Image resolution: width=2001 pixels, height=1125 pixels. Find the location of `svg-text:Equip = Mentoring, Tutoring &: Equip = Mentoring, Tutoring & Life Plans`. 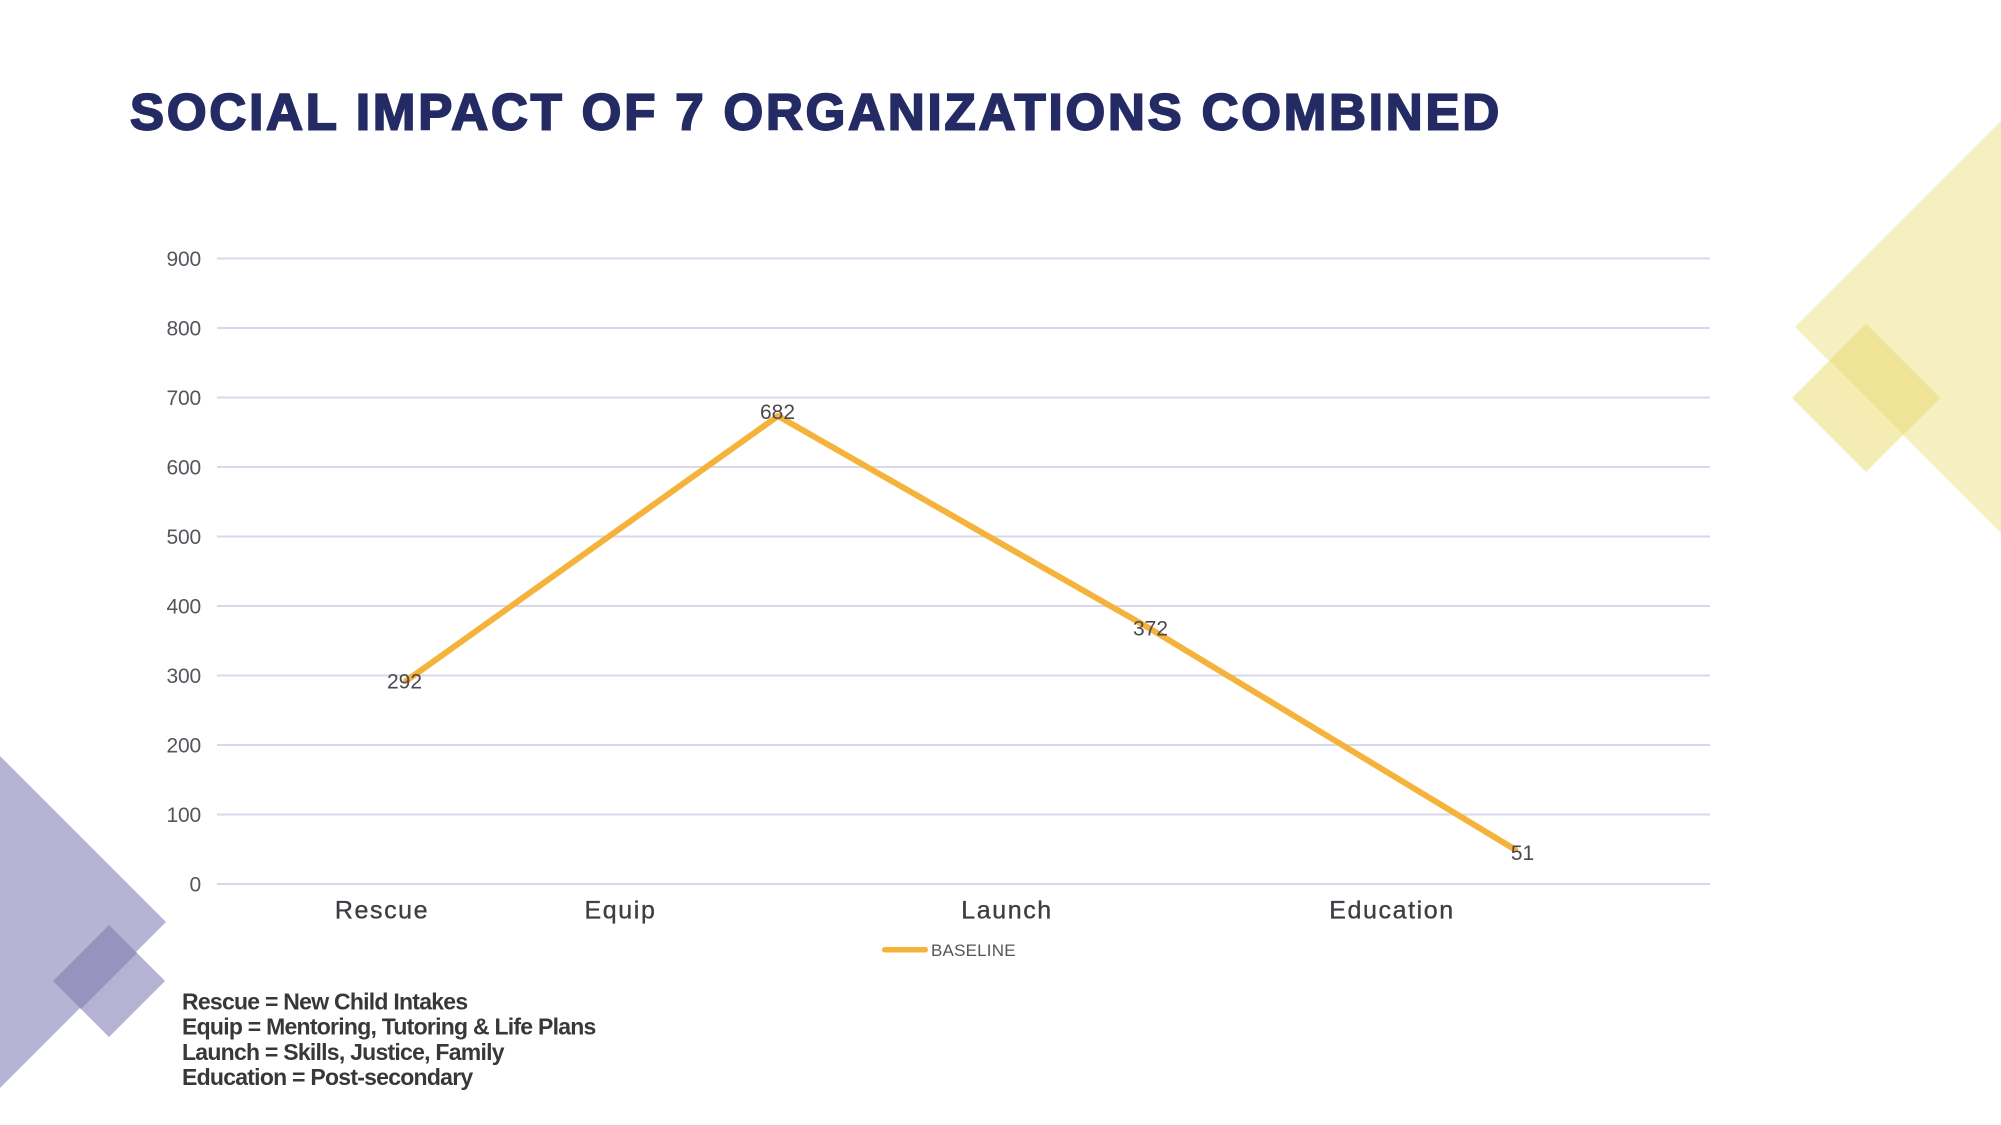

svg-text:Equip = Mentoring, Tutoring &: Equip = Mentoring, Tutoring & Life Plans is located at coordinates (389, 1027).